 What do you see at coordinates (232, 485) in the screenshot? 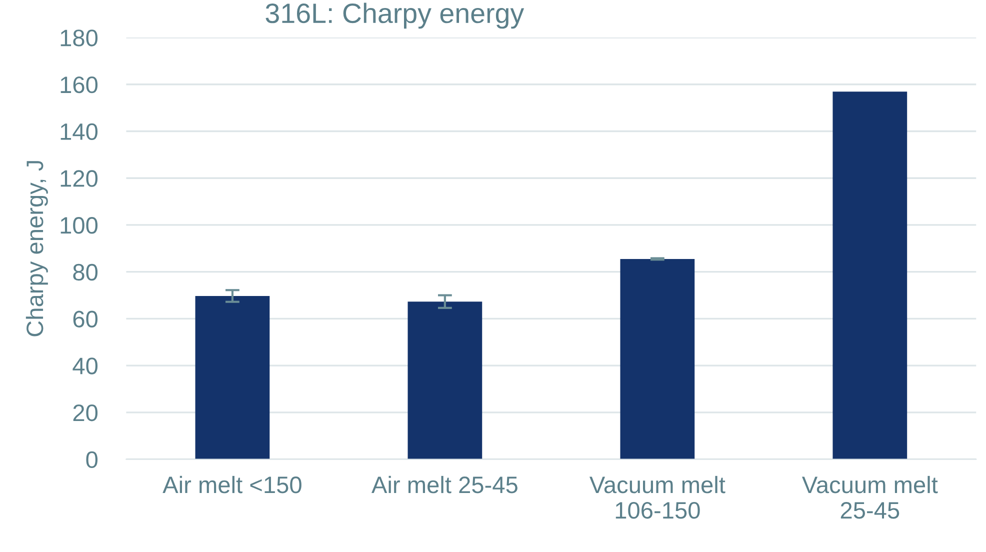
I see `x-tick-label: Air melt <150` at bounding box center [232, 485].